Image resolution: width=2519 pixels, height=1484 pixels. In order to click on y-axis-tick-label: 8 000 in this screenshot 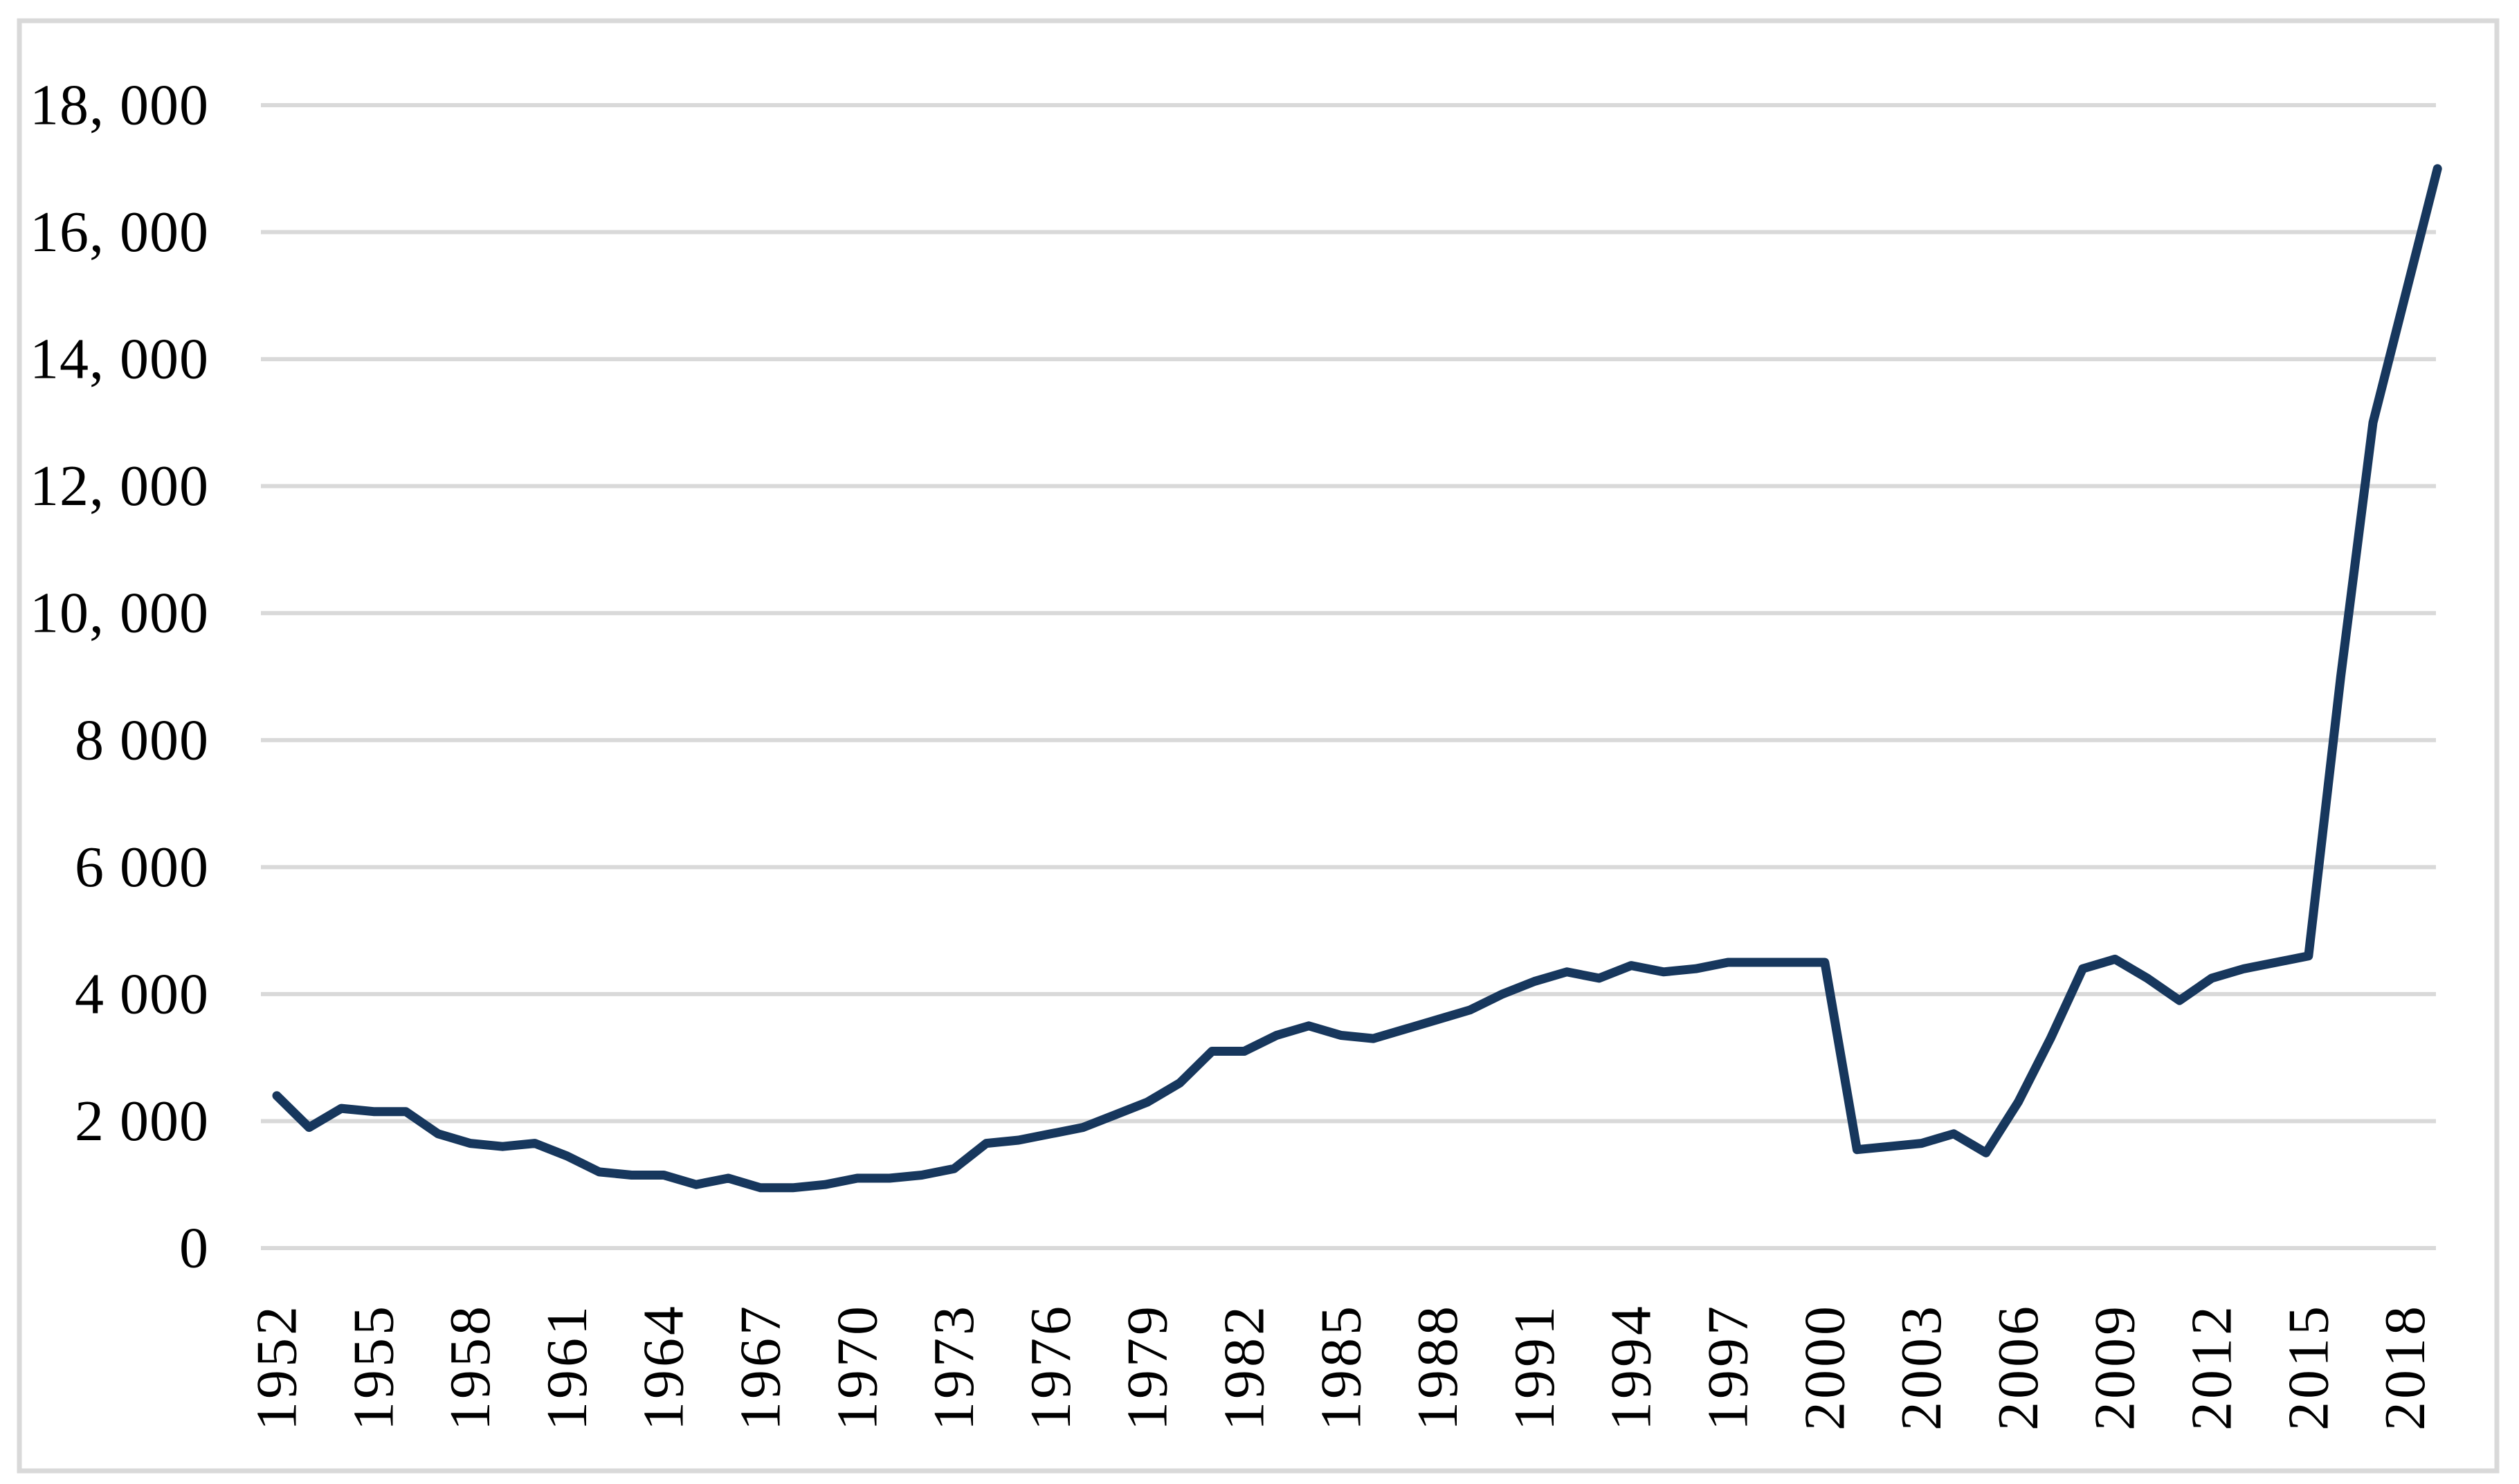, I will do `click(142, 740)`.